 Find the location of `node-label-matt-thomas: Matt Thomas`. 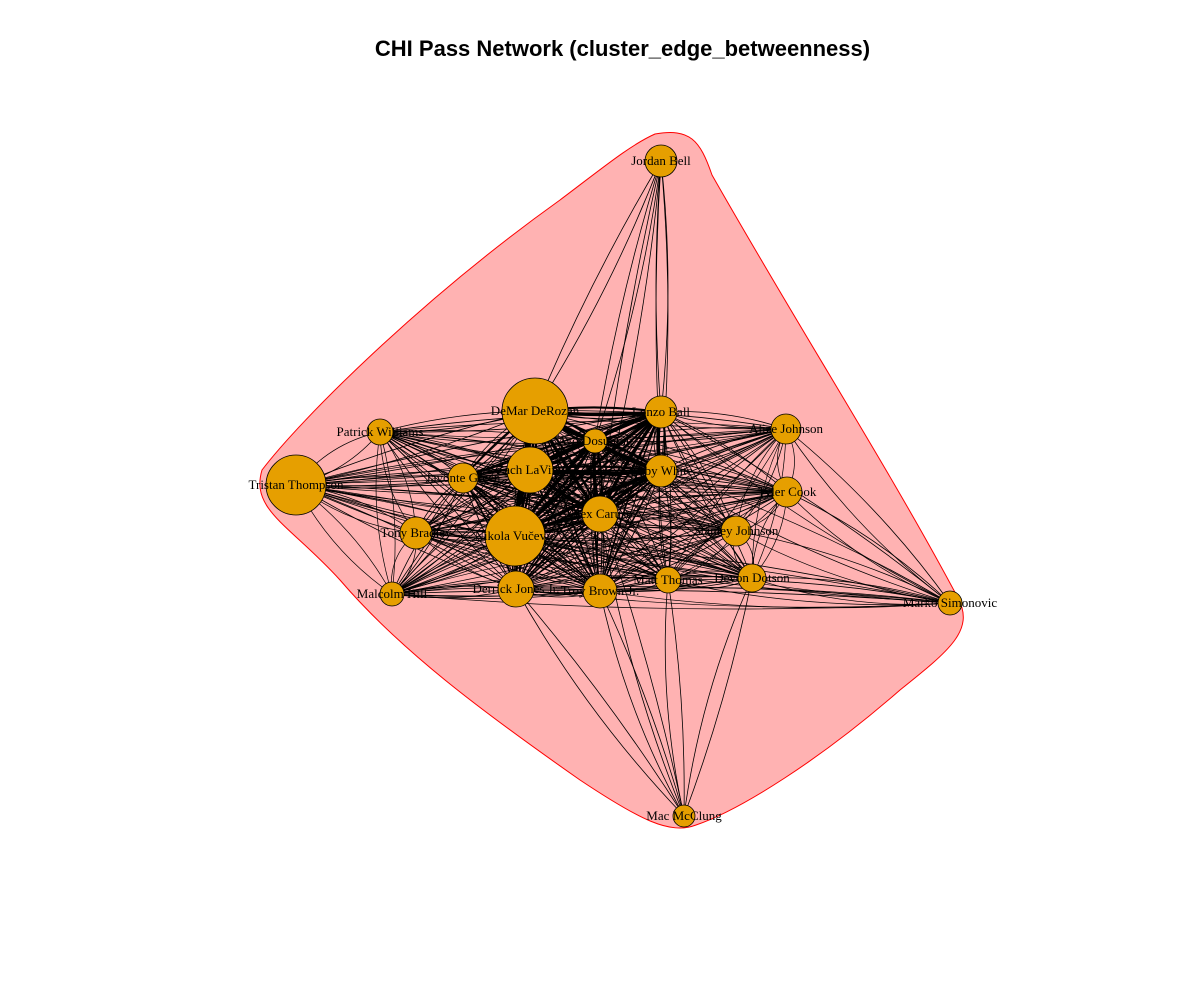

node-label-matt-thomas: Matt Thomas is located at coordinates (667, 579).